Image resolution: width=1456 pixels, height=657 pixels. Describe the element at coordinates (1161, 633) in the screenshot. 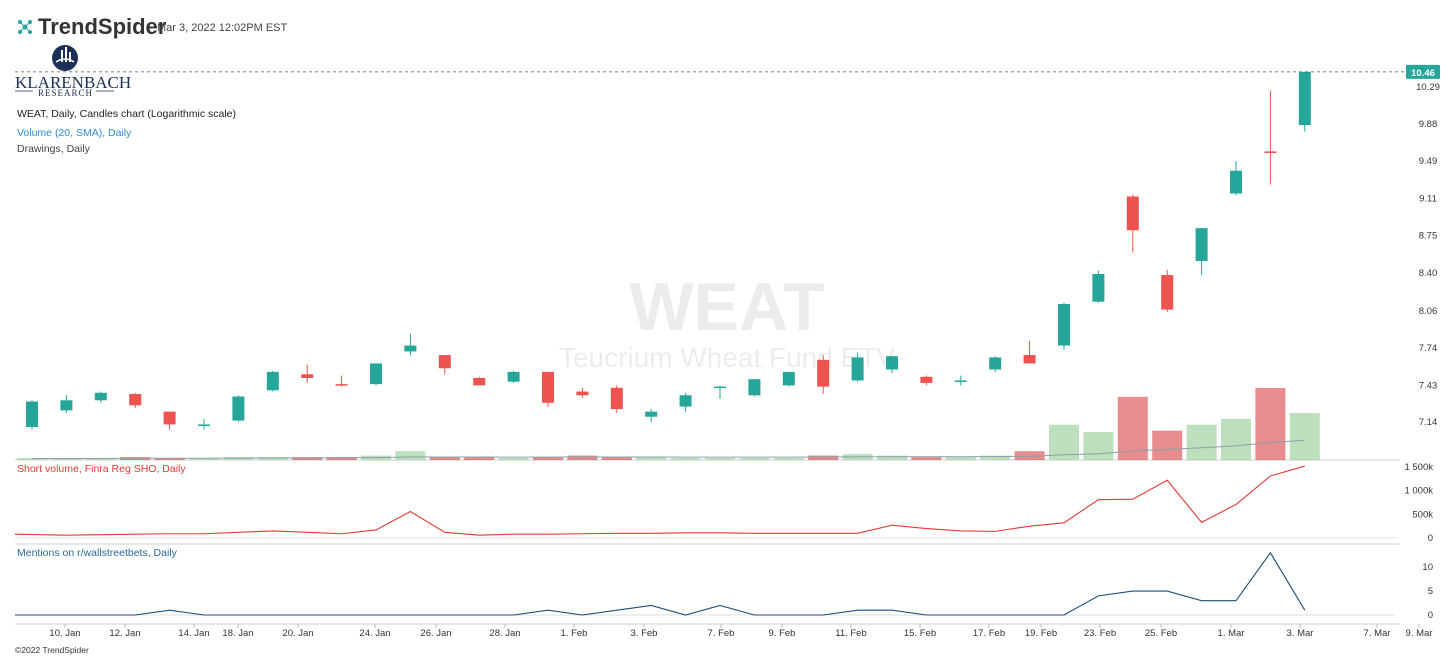

I see `x-tick-label: 25. Feb` at that location.